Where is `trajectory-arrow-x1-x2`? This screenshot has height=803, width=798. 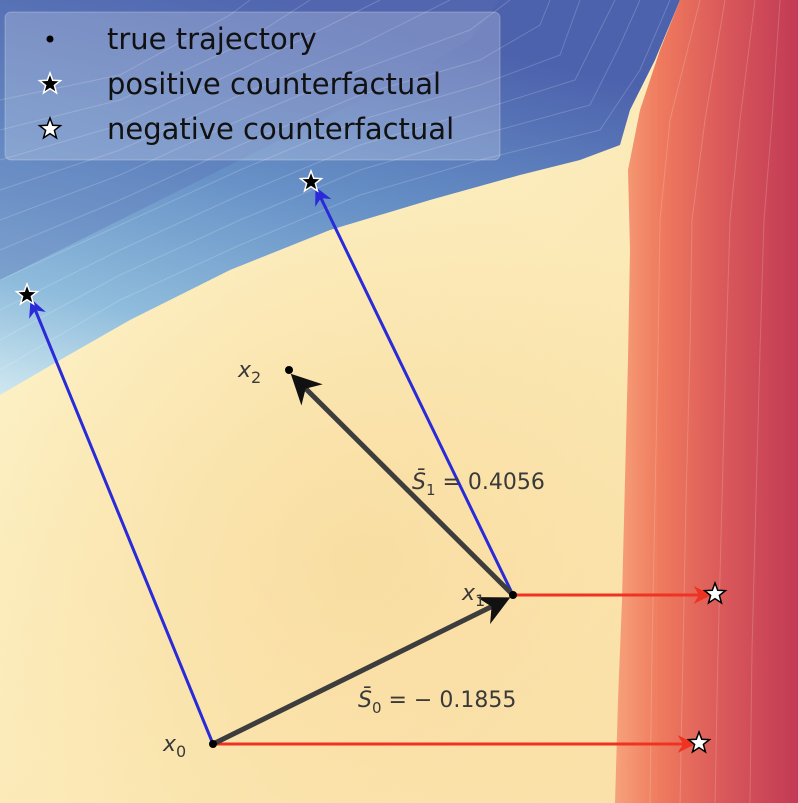 trajectory-arrow-x1-x2 is located at coordinates (402, 485).